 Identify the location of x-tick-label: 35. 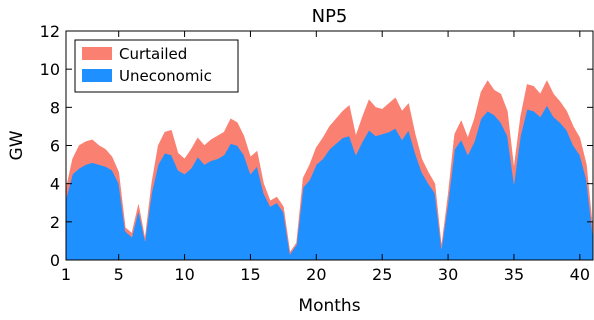
(514, 274).